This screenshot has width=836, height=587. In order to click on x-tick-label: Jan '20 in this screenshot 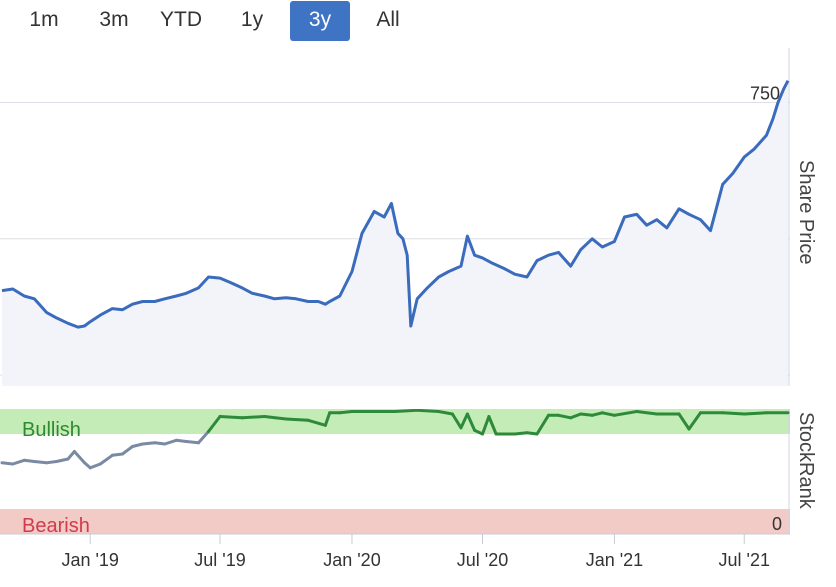, I will do `click(351, 560)`.